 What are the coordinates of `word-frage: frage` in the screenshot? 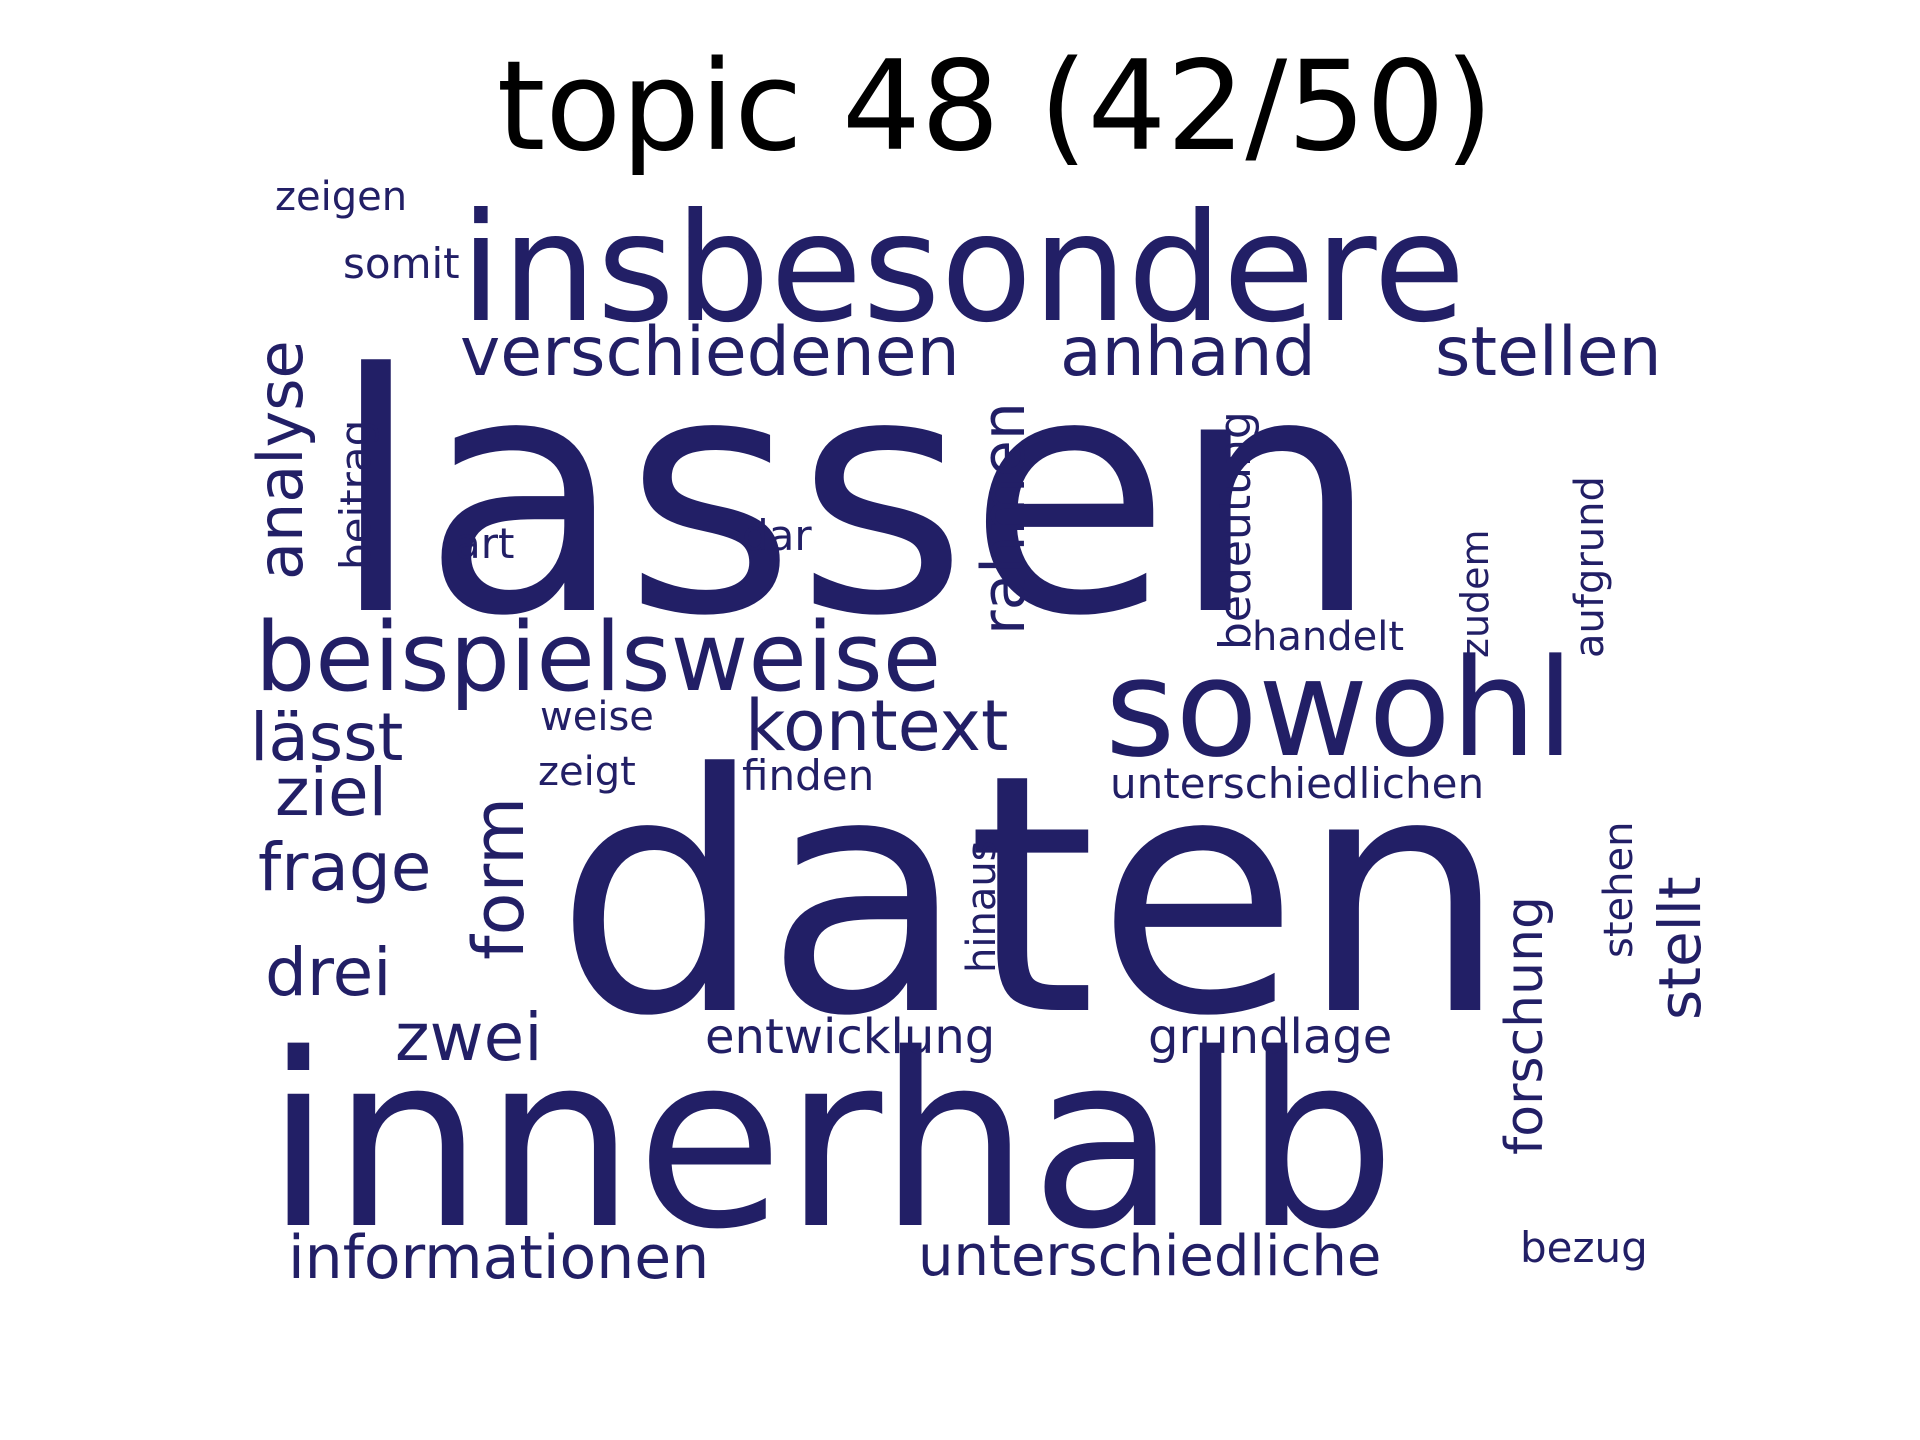 It's located at (344, 867).